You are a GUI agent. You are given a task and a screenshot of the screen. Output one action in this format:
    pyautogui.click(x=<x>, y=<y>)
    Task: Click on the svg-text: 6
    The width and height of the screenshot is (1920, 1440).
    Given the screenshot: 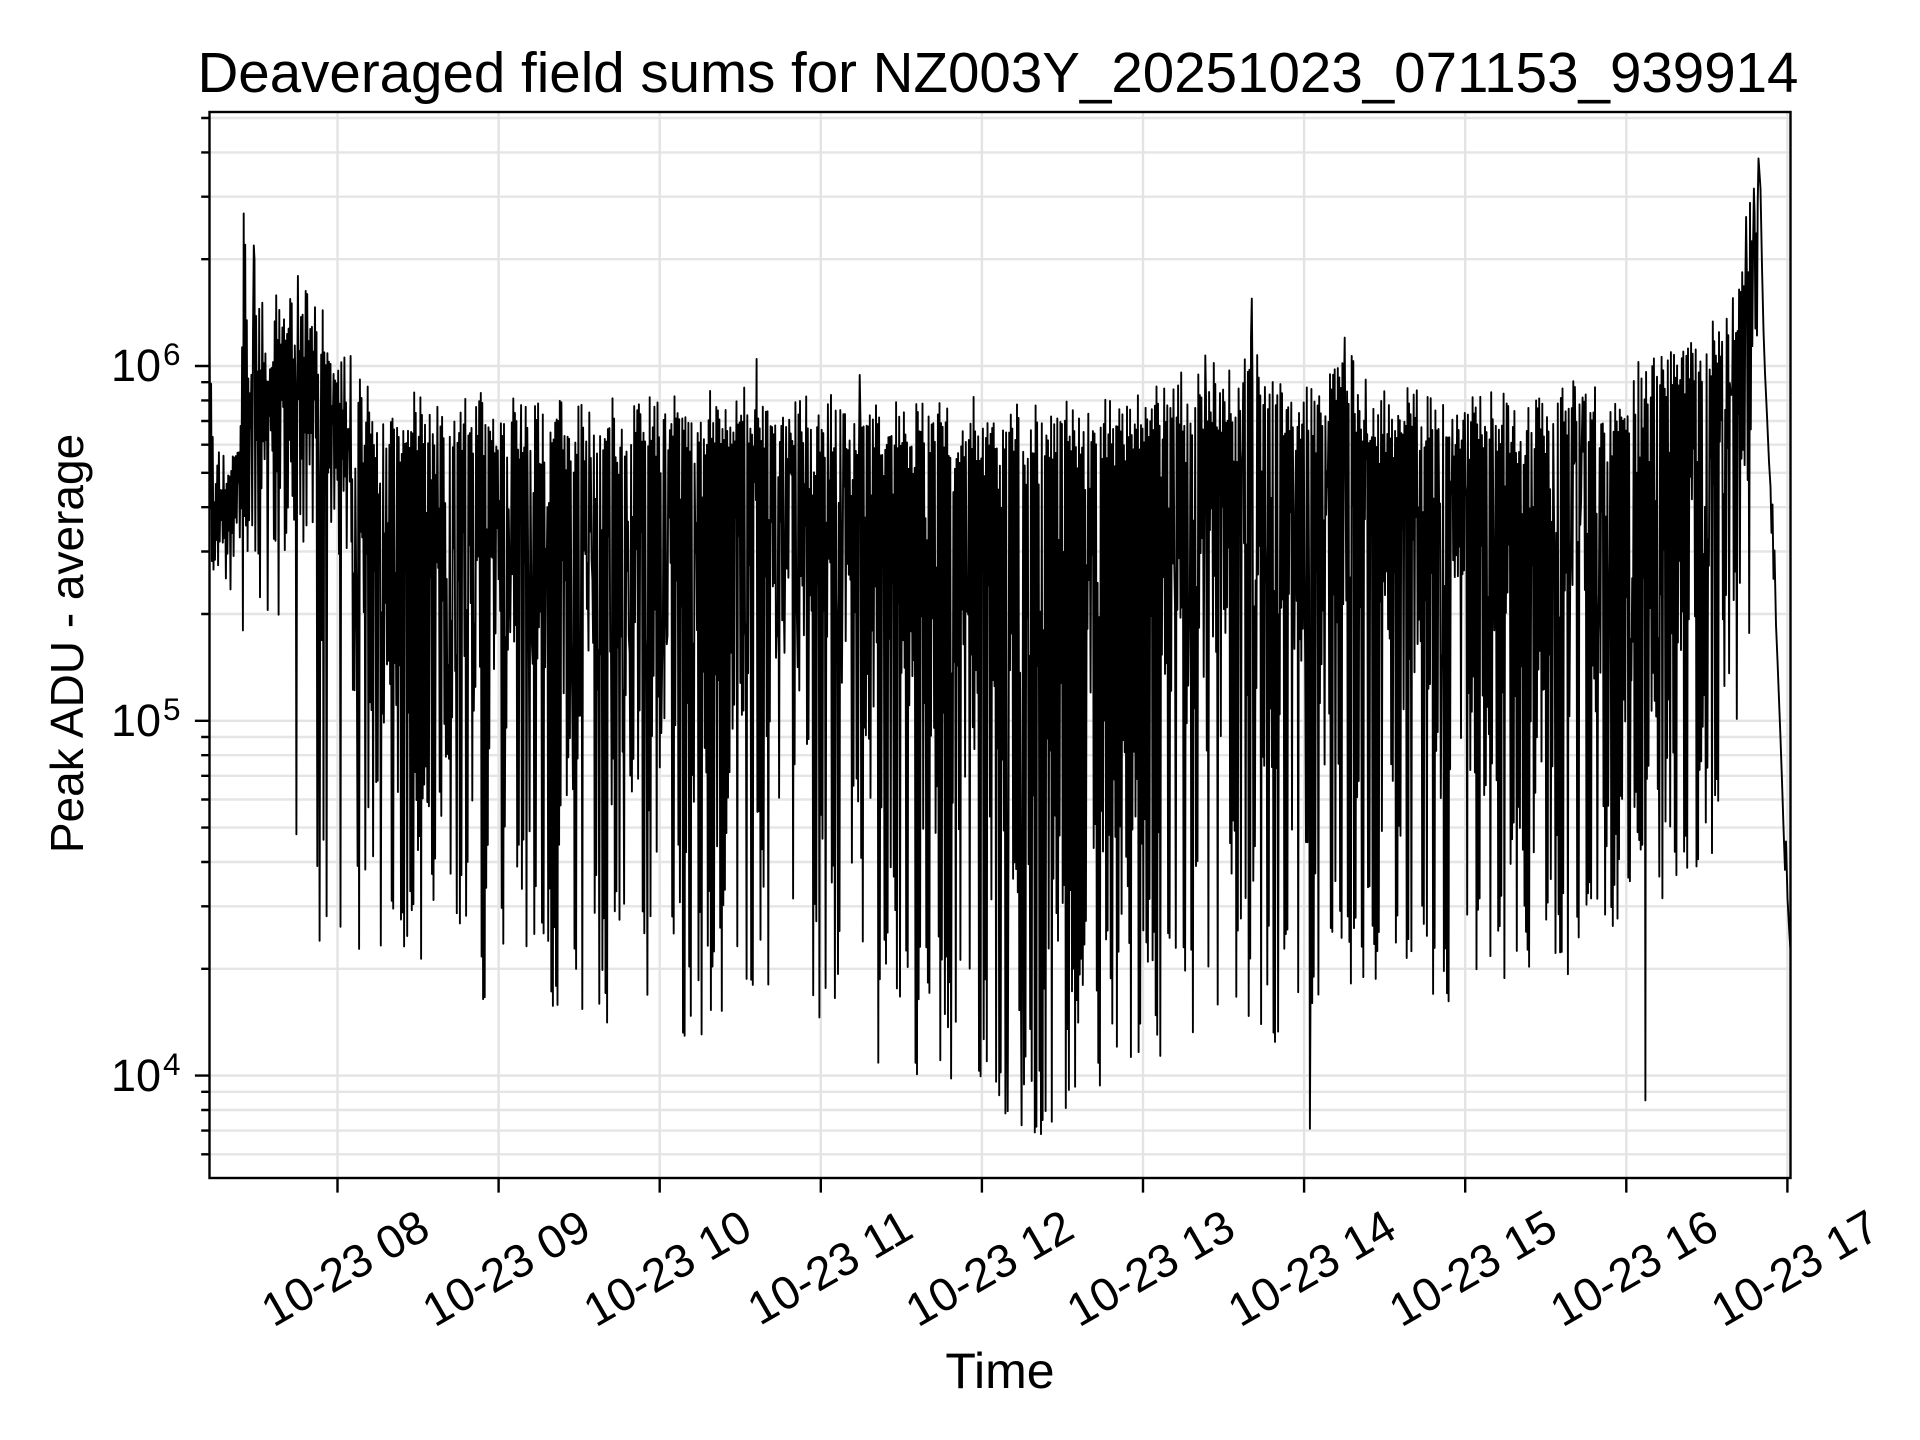 What is the action you would take?
    pyautogui.click(x=172, y=354)
    